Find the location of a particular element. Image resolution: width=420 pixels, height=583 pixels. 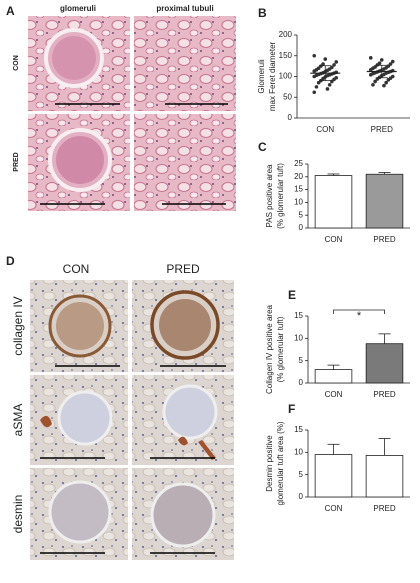

row-label: aSMA is located at coordinates (18, 420).